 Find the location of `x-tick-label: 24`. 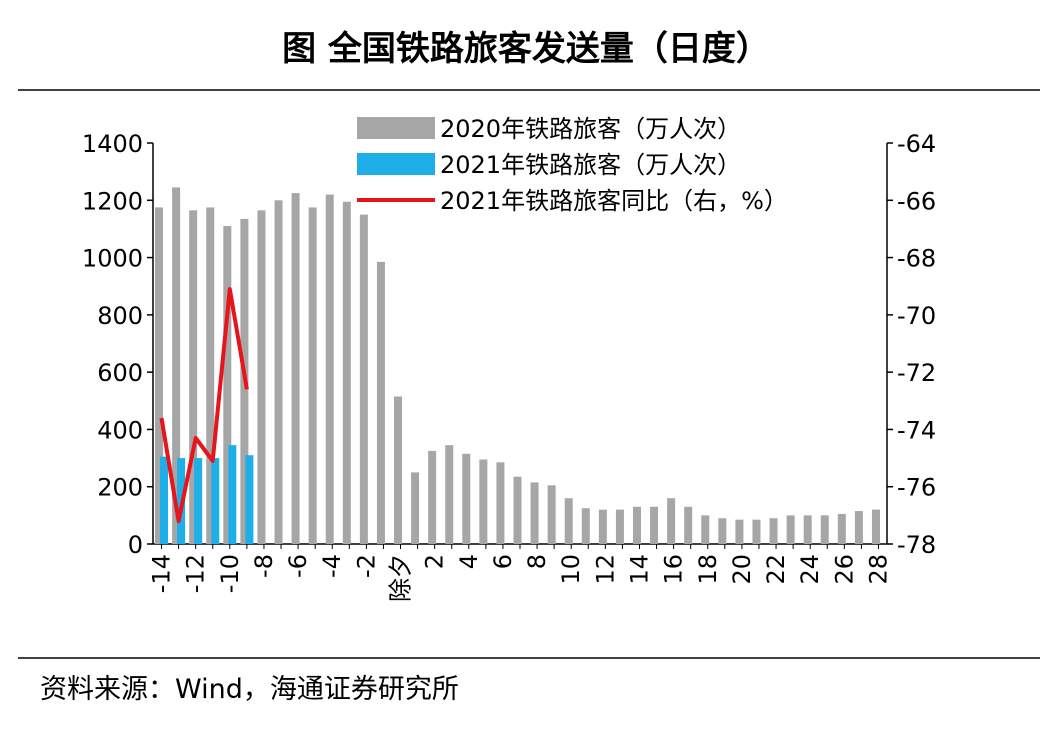

x-tick-label: 24 is located at coordinates (810, 569).